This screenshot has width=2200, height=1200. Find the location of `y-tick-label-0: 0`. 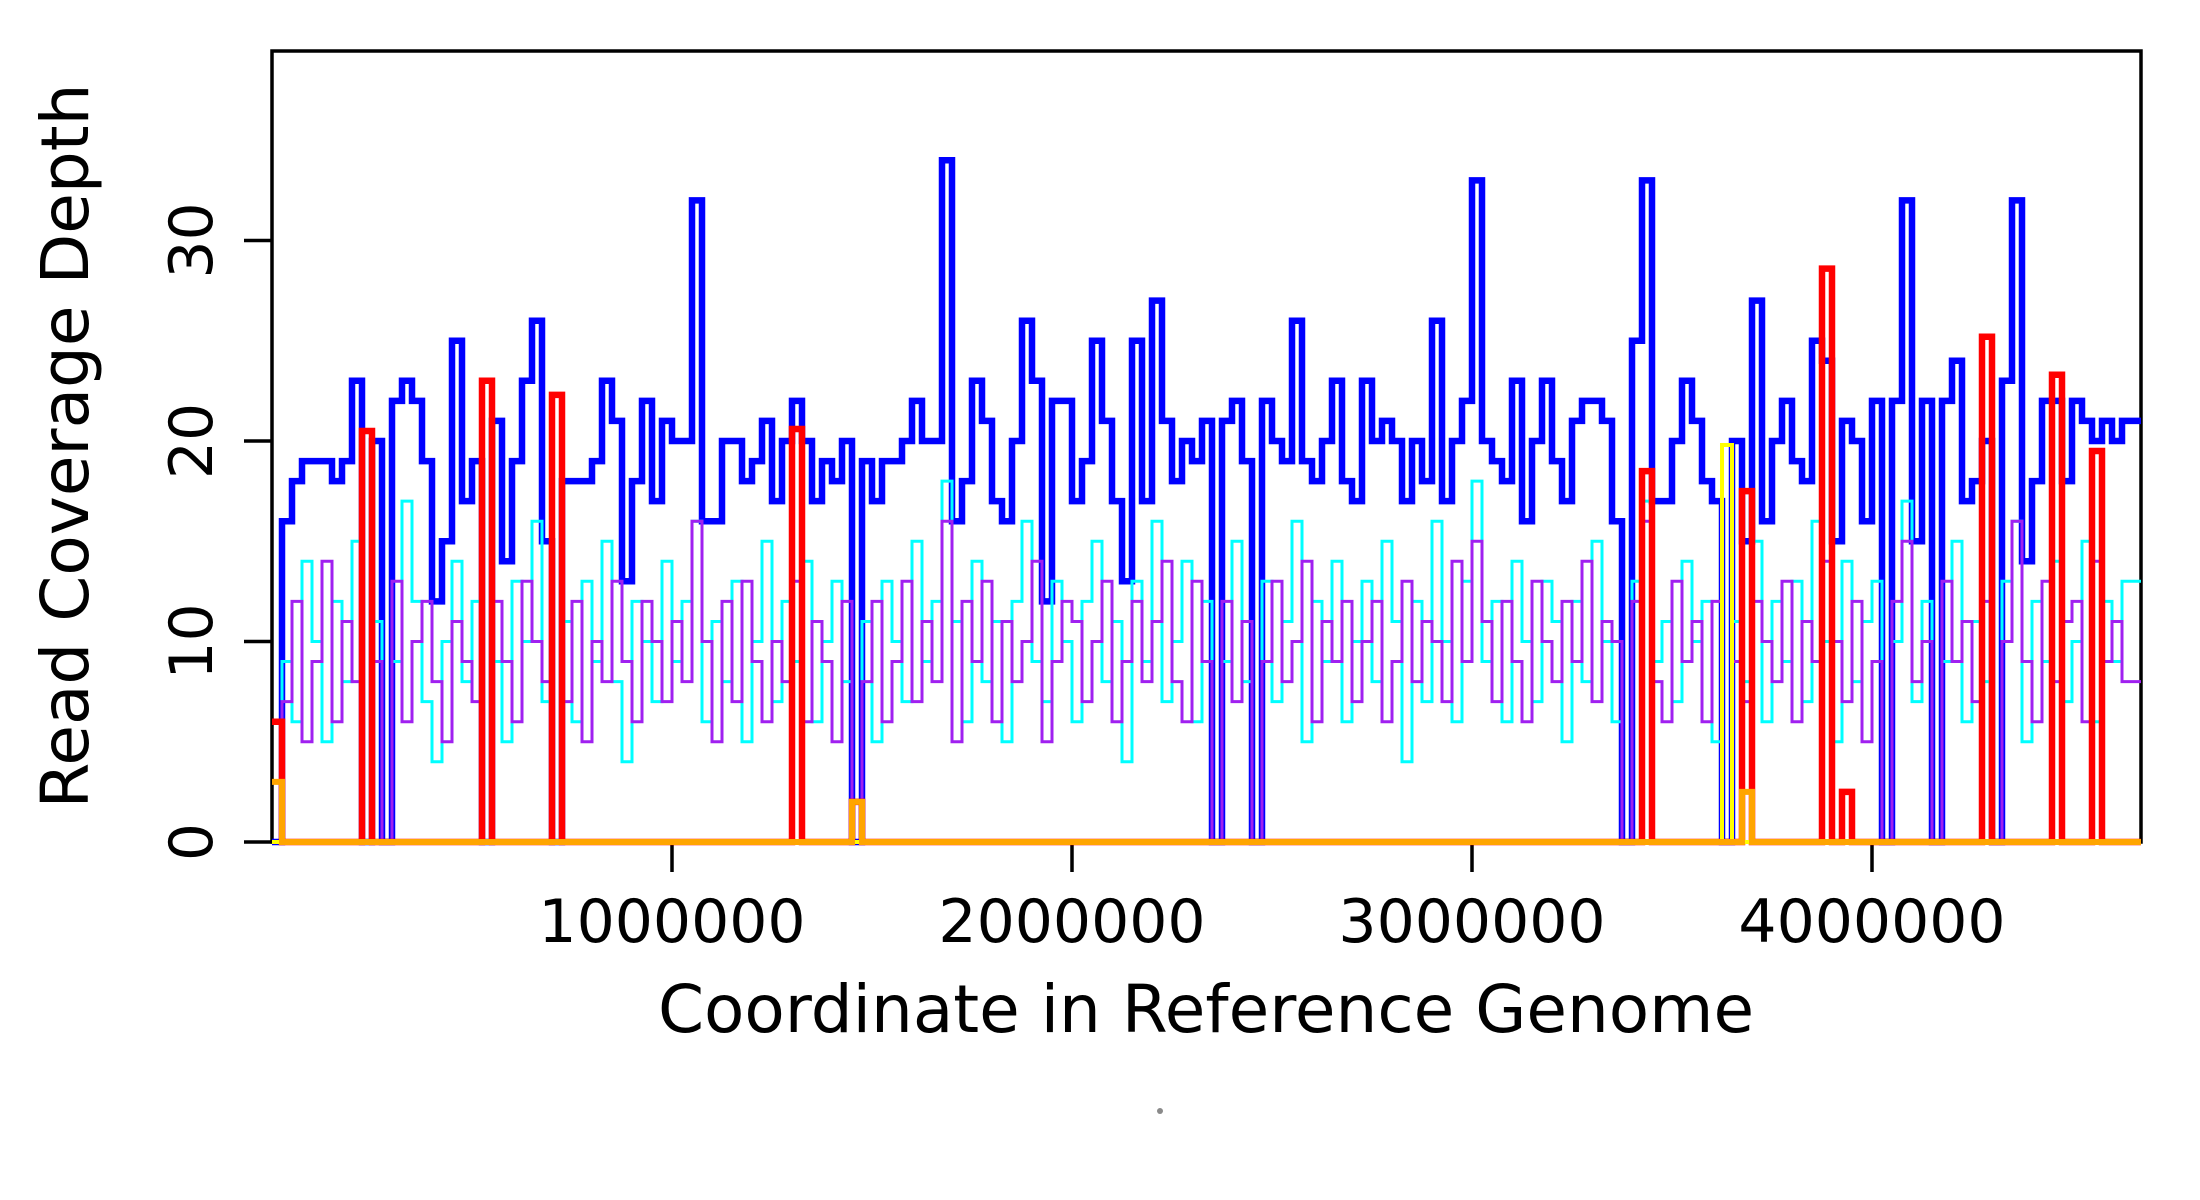

y-tick-label-0: 0 is located at coordinates (192, 842).